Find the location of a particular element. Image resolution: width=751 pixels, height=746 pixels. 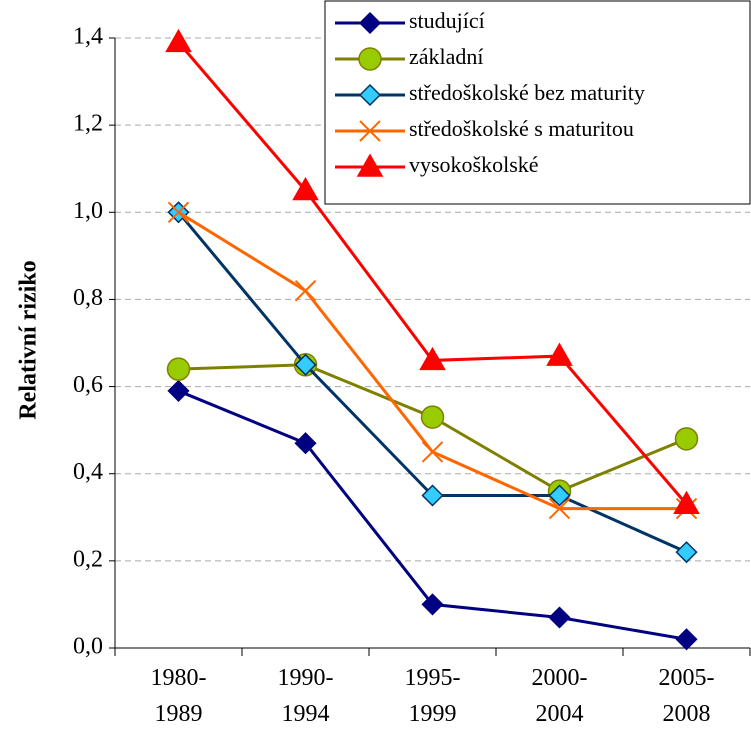

y-tick-label: 0,0 is located at coordinates (88, 647).